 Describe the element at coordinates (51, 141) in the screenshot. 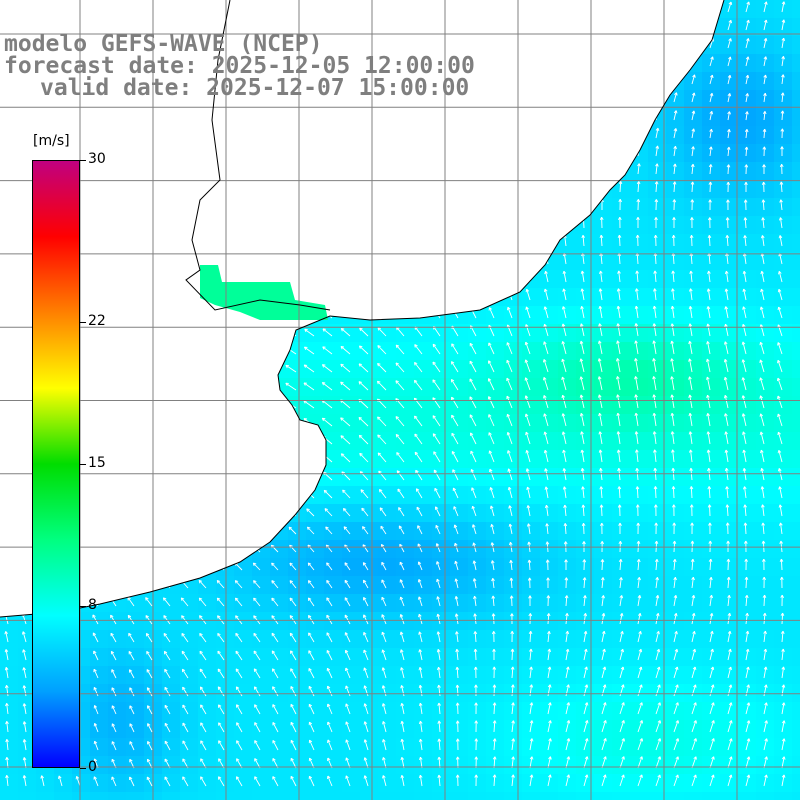

I see `colorbar-units: [m/s]` at that location.